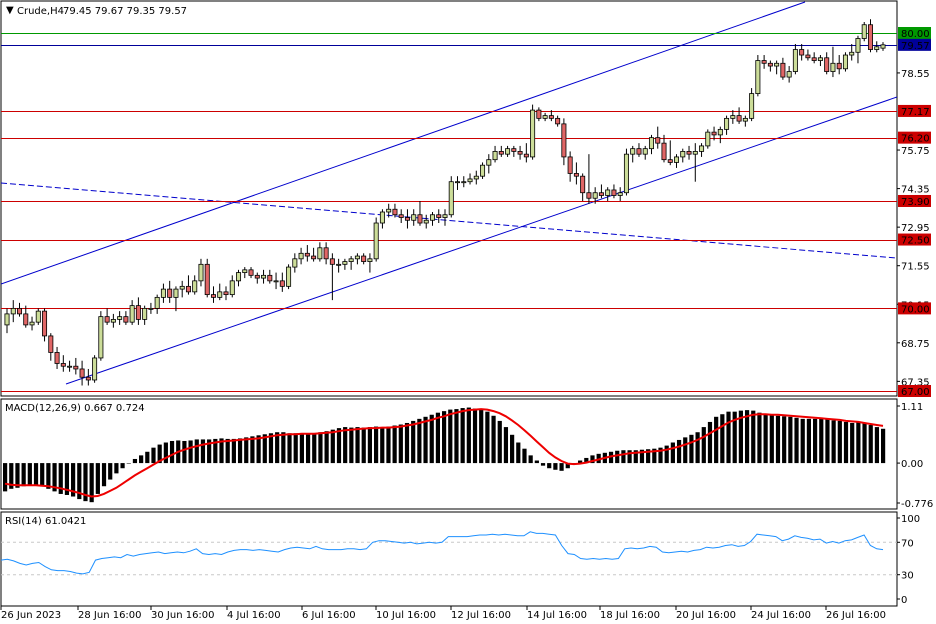 Image resolution: width=936 pixels, height=624 pixels. Describe the element at coordinates (444, 455) in the screenshot. I see `macd-pane` at that location.